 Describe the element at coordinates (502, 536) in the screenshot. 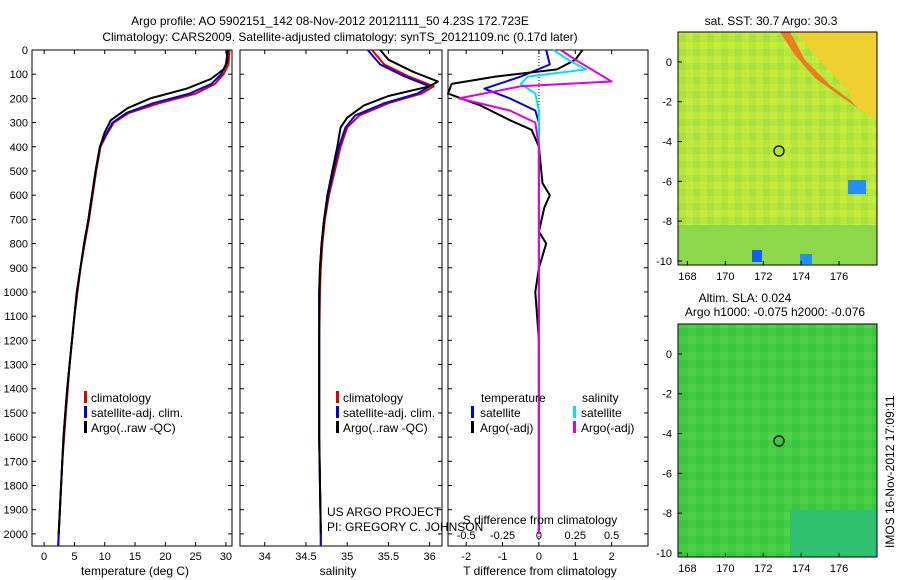

I see `s-diff-tick-label: -0.25` at that location.